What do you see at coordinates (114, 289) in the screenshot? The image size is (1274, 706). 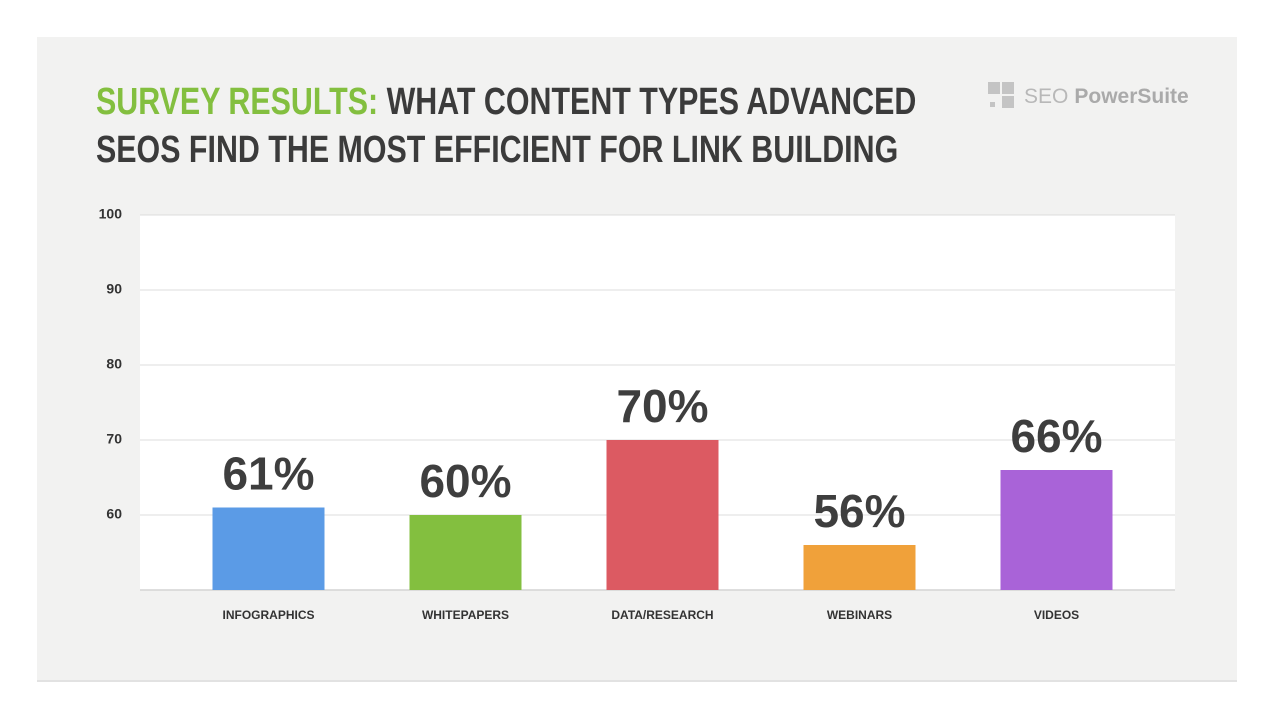 I see `y-tick-label: 90` at bounding box center [114, 289].